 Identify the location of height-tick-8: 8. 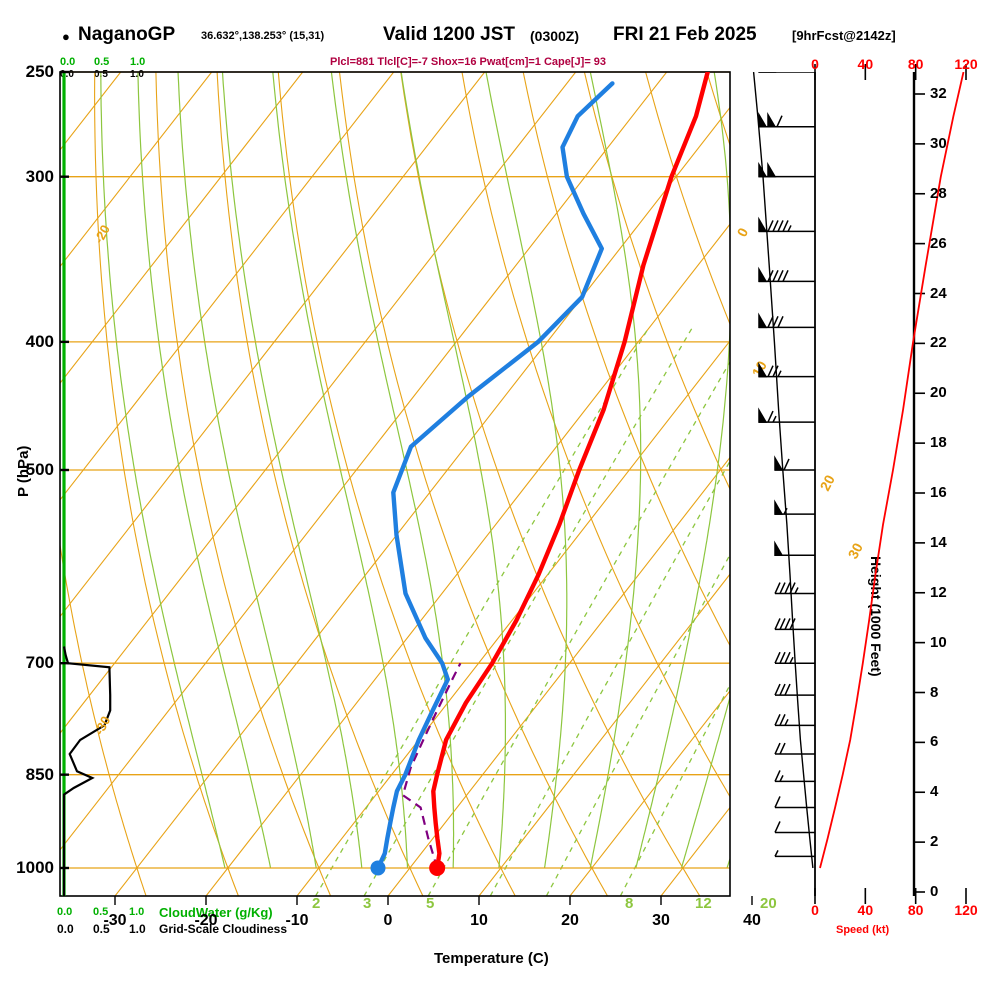
(934, 692).